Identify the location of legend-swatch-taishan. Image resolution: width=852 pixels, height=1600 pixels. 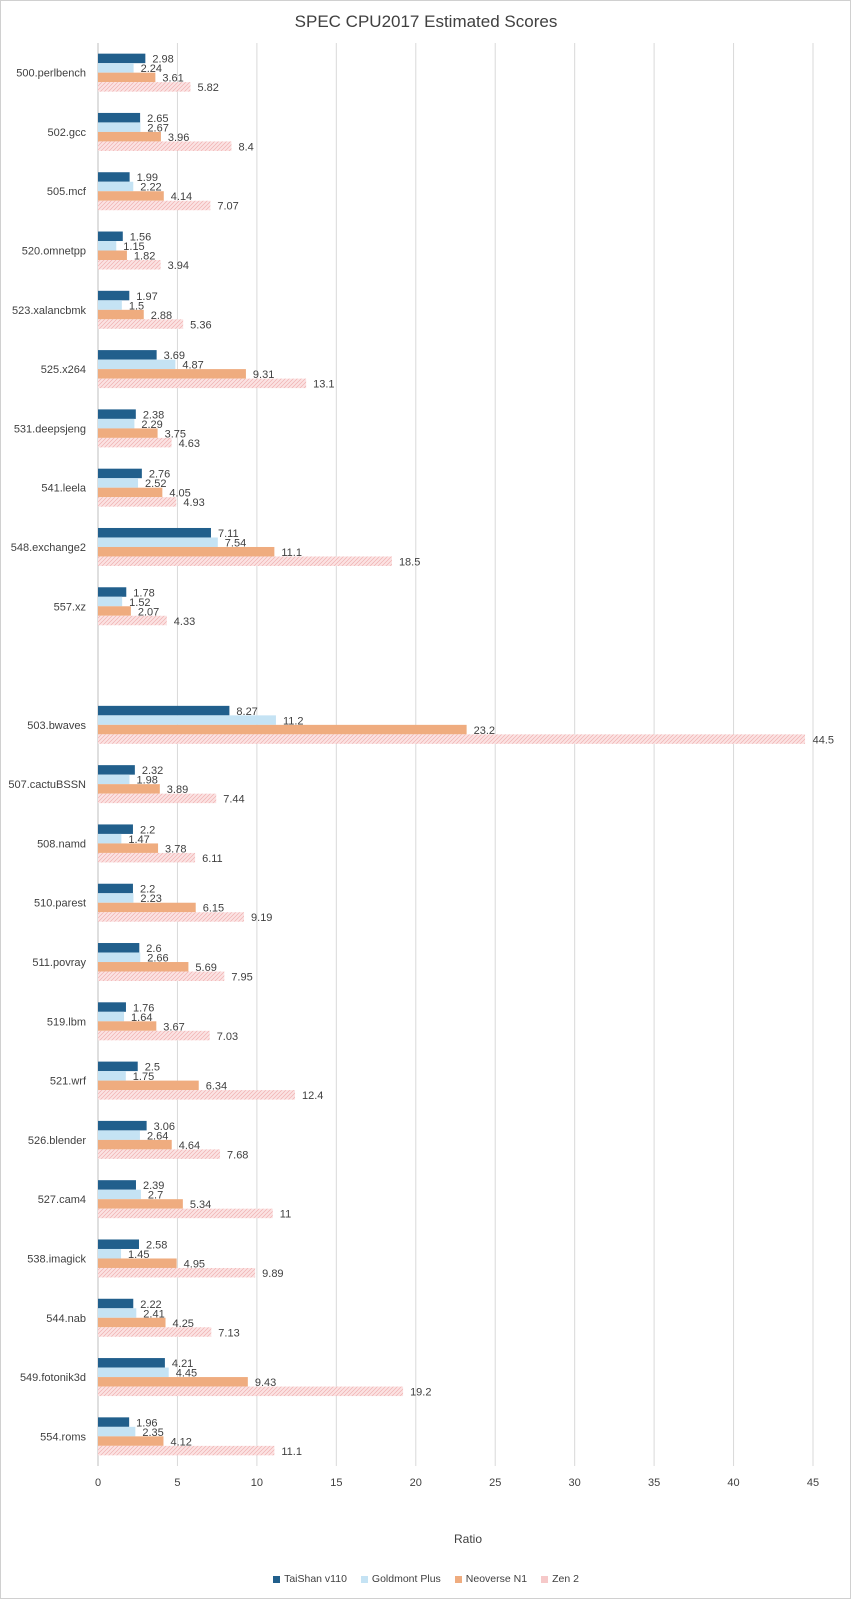
(277, 1579).